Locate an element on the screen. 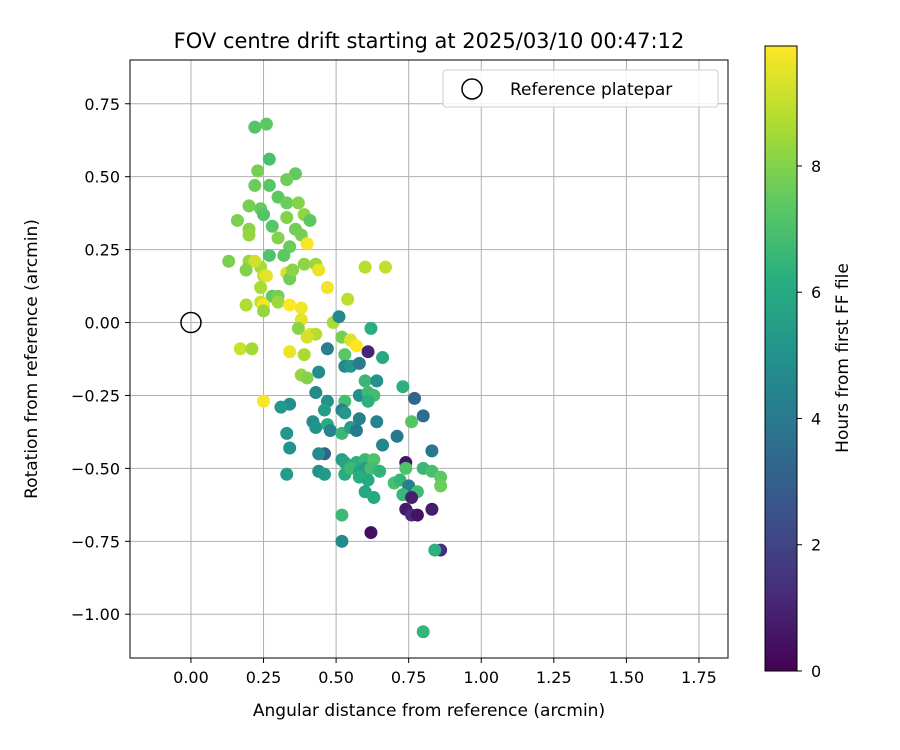 The height and width of the screenshot is (750, 900). y-tick-label: −0.75 is located at coordinates (95, 541).